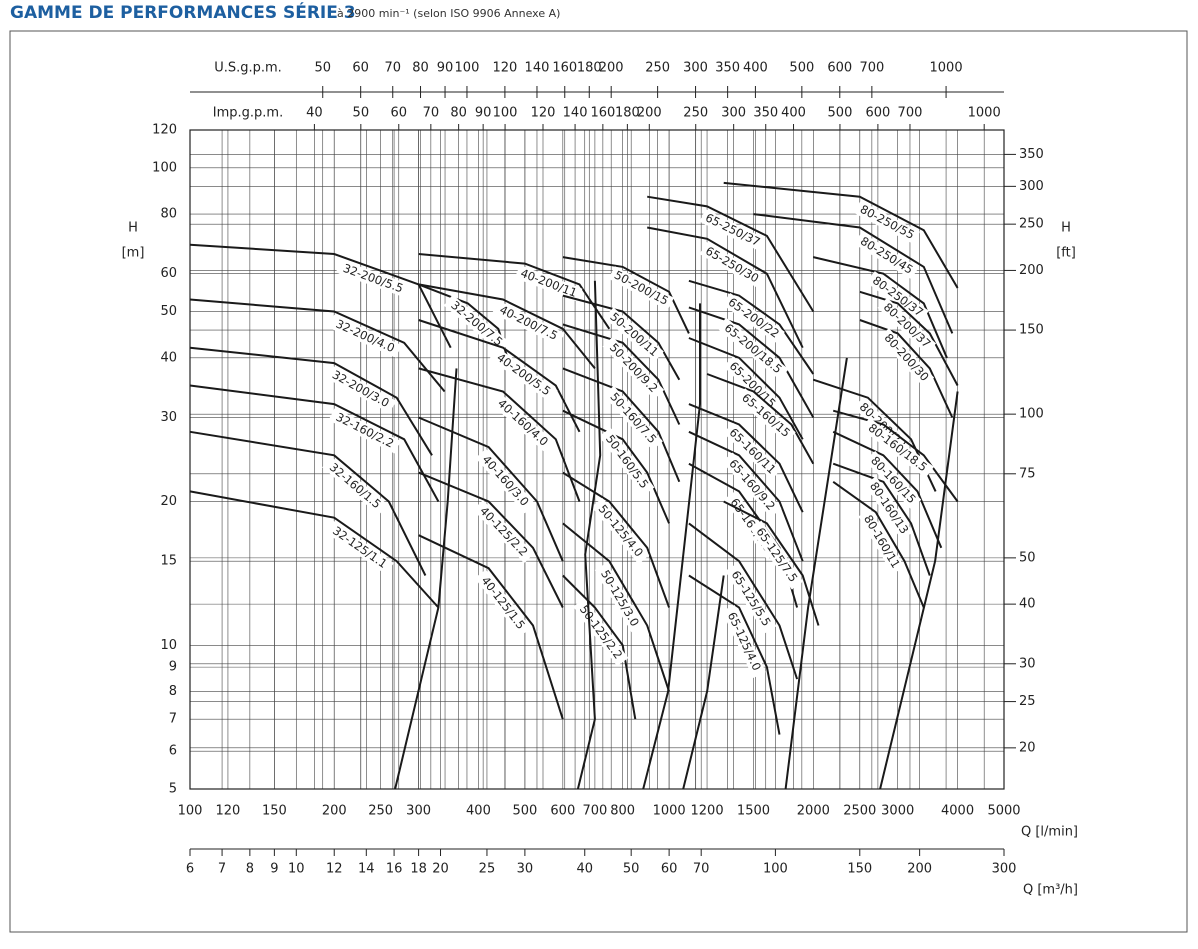 This screenshot has height=949, width=1198. I want to click on curve-label-text: 40-125/2.2, so click(504, 531).